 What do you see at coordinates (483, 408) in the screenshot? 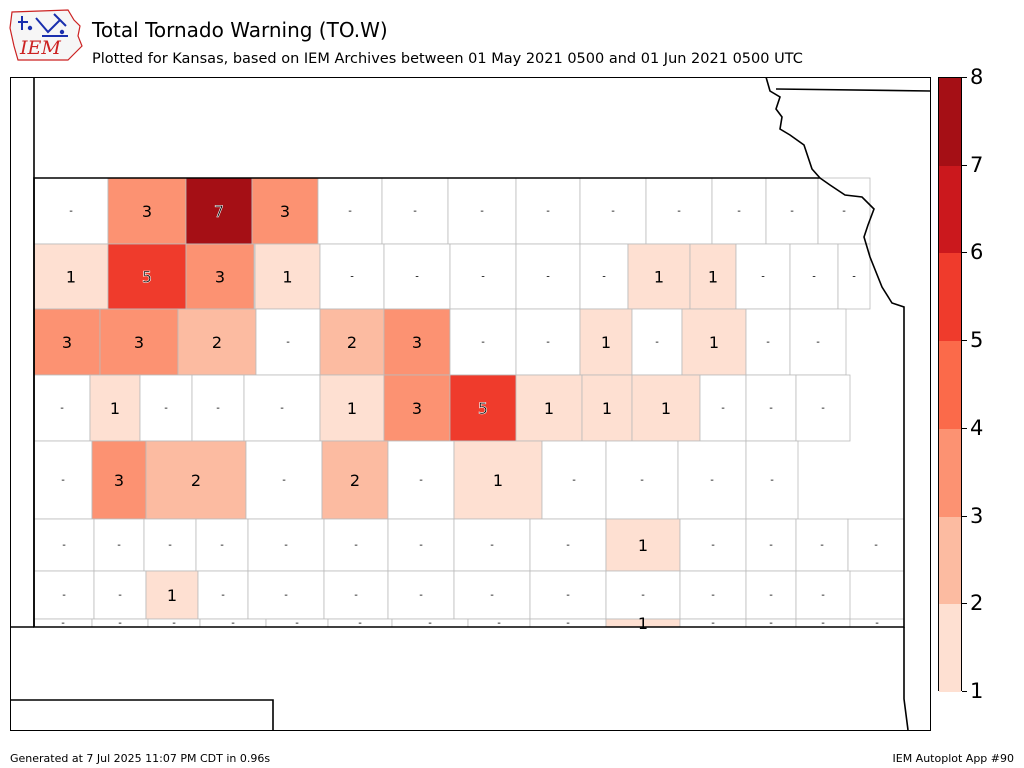
I see `county-cell: 5` at bounding box center [483, 408].